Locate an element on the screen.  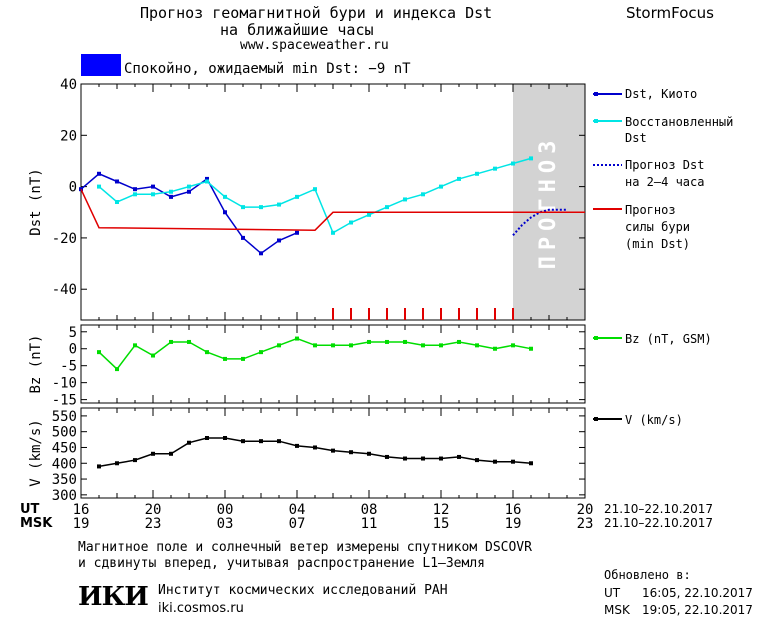
y-tick-label: -5 is located at coordinates (68, 367).